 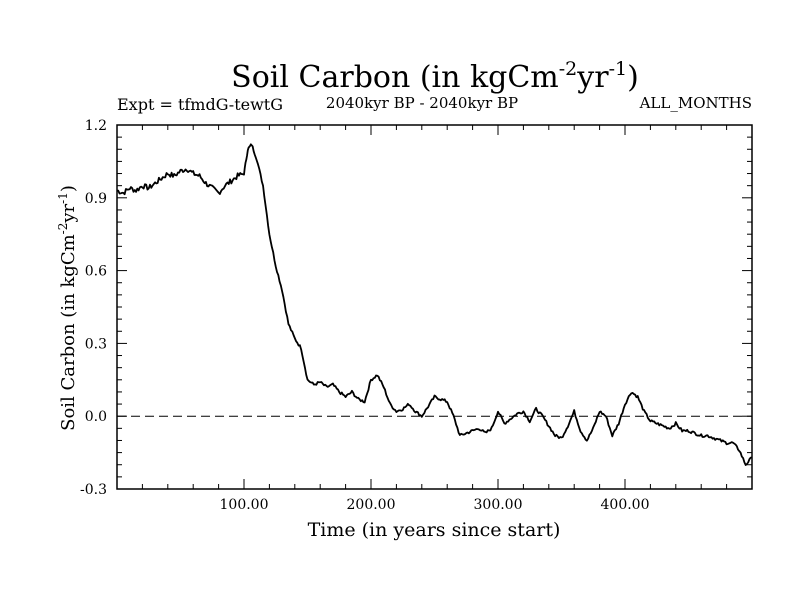 What do you see at coordinates (618, 69) in the screenshot?
I see `title-sup2: -1` at bounding box center [618, 69].